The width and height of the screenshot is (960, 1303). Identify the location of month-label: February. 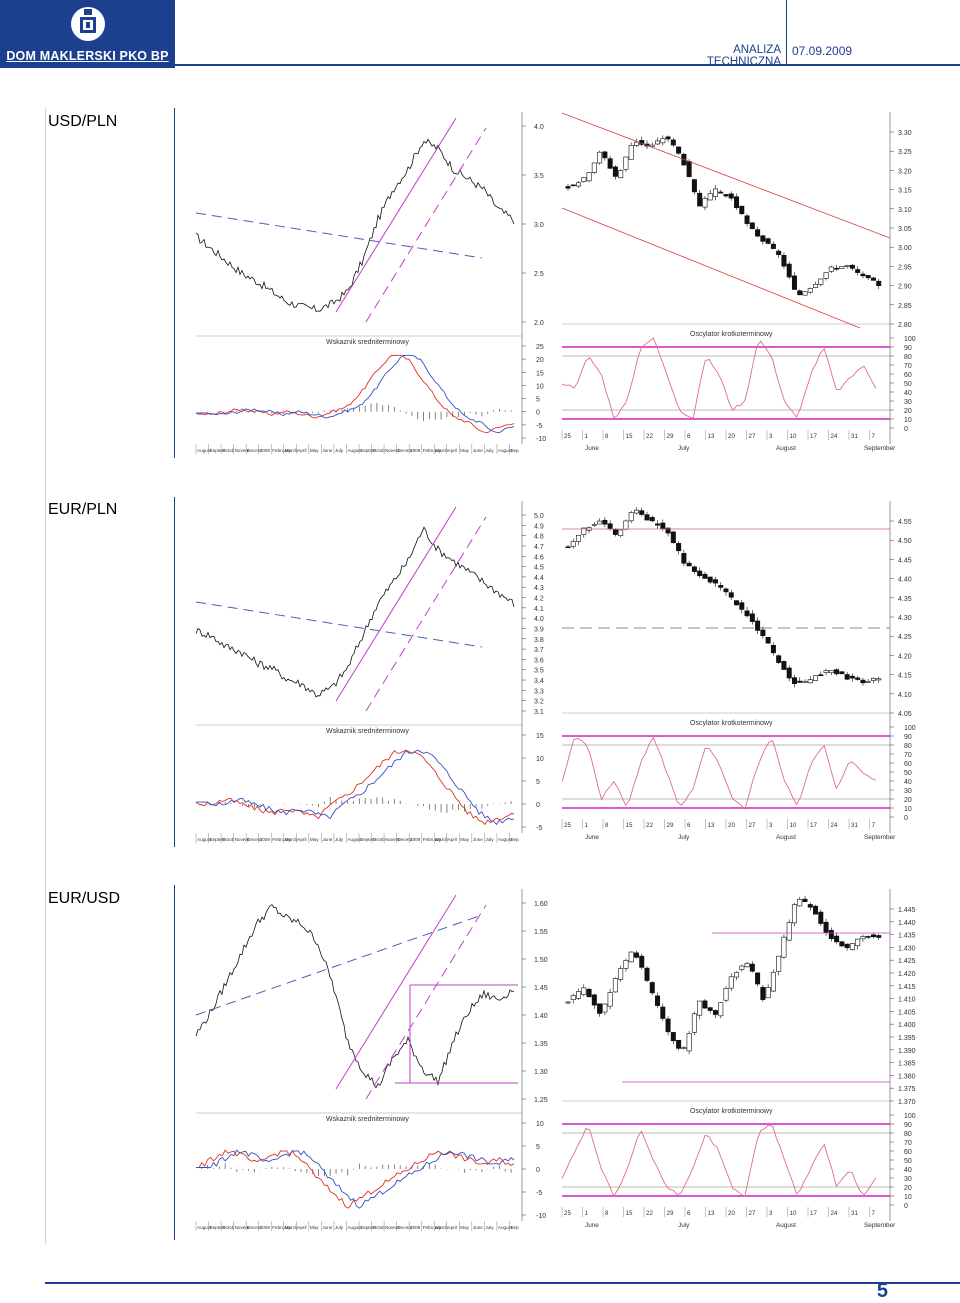
(281, 839).